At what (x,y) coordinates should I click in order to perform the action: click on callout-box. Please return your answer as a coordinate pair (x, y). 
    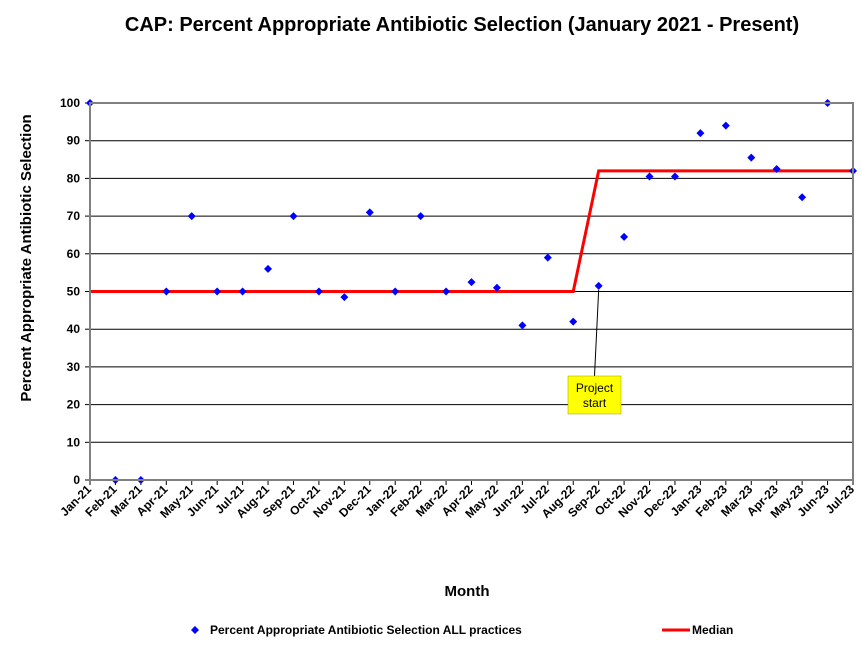
    Looking at the image, I should click on (594, 395).